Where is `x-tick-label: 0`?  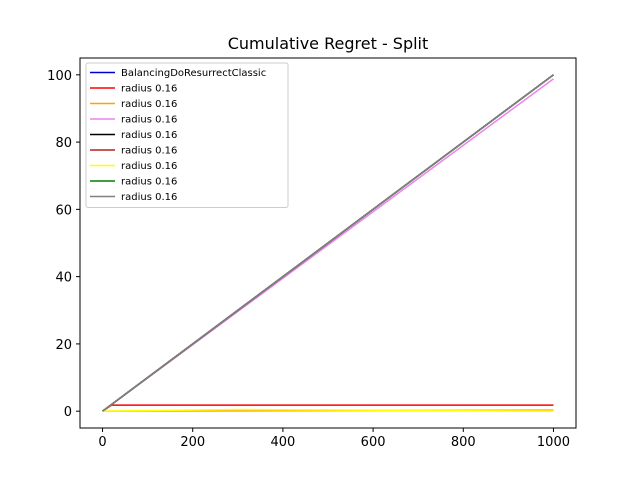 x-tick-label: 0 is located at coordinates (102, 442).